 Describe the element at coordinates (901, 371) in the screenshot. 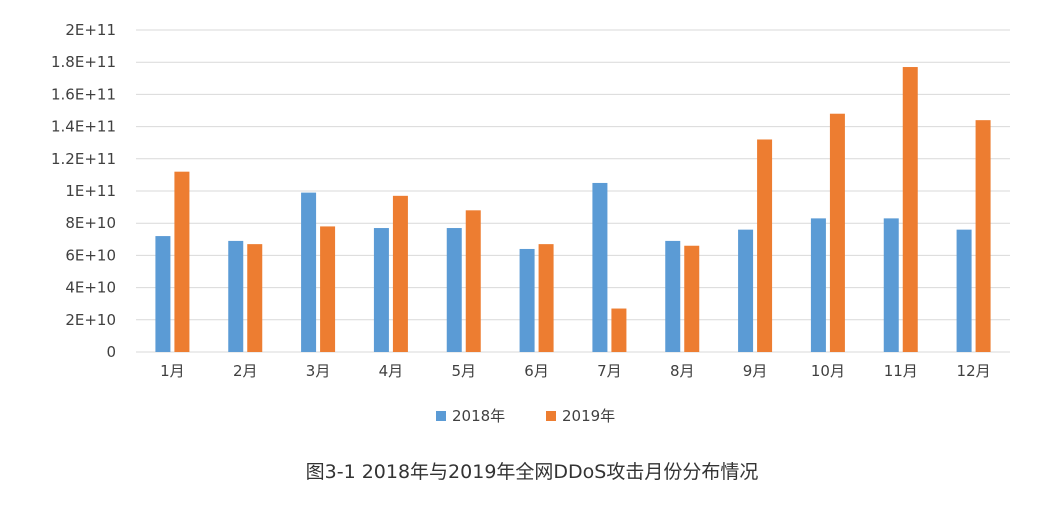

I see `x-tick-label: 11月` at that location.